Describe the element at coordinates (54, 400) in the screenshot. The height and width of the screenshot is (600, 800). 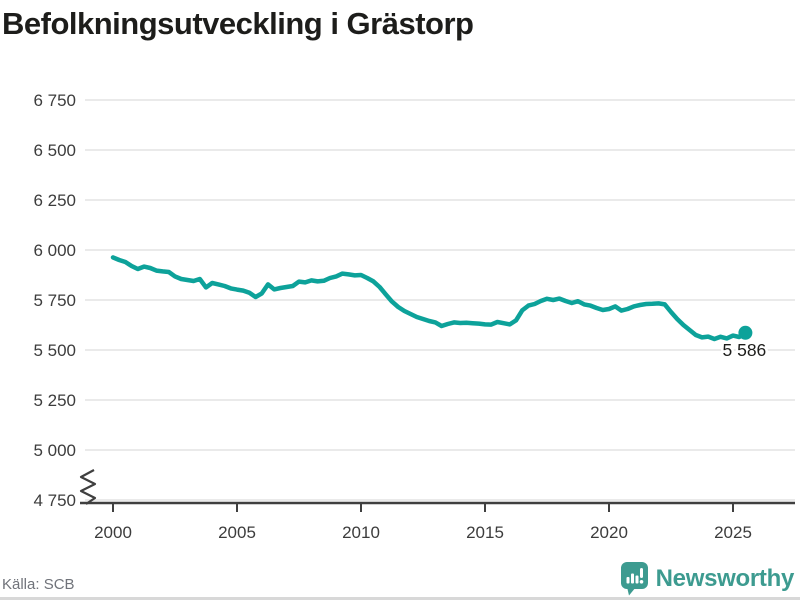
I see `y-axis-tick-label: 5 250` at that location.